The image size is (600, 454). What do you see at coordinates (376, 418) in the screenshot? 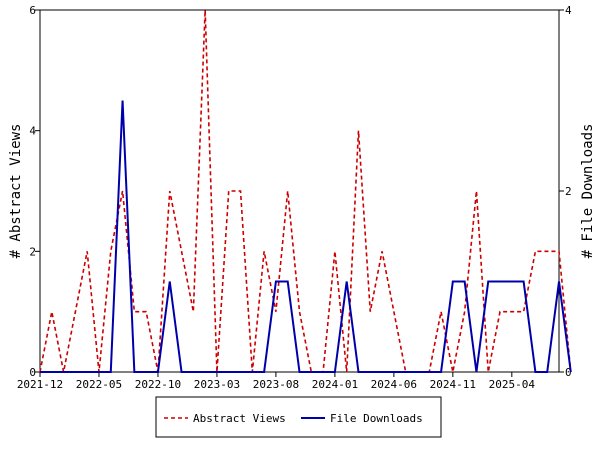
I see `legend-label-file-downloads: File Downloads` at bounding box center [376, 418].